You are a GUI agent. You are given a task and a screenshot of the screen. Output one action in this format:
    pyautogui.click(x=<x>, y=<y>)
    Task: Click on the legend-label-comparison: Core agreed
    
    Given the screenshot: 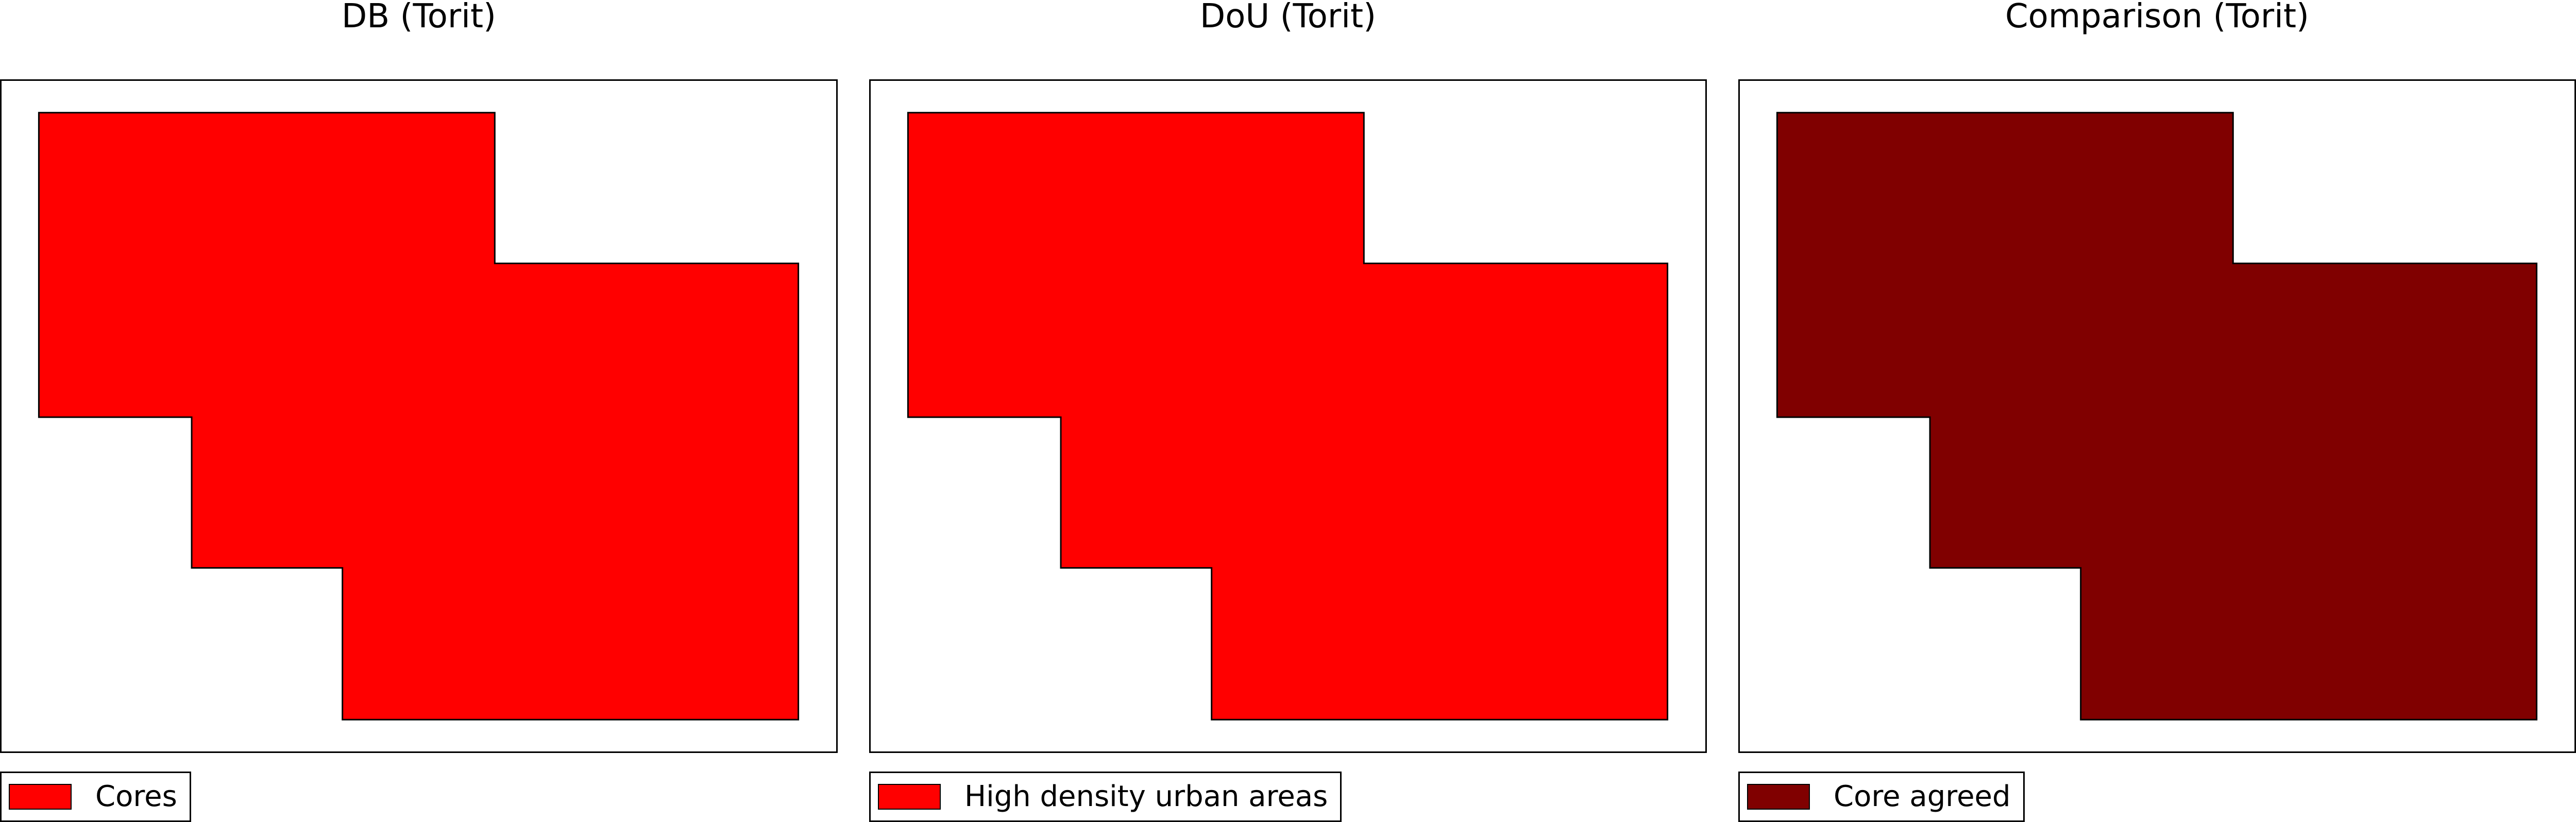 What is the action you would take?
    pyautogui.click(x=1922, y=796)
    